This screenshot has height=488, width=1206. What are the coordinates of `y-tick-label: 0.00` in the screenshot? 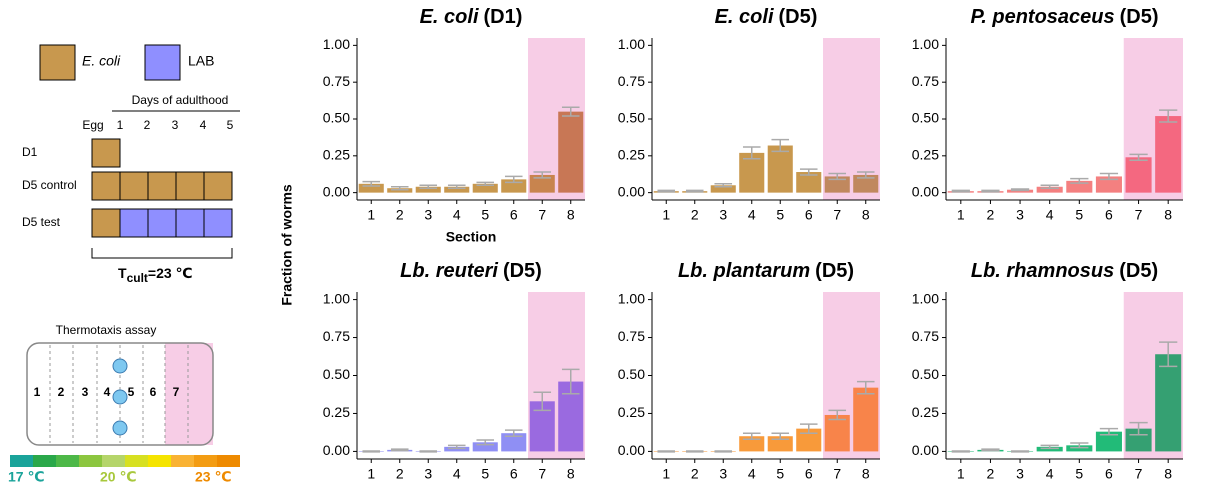 It's located at (631, 191).